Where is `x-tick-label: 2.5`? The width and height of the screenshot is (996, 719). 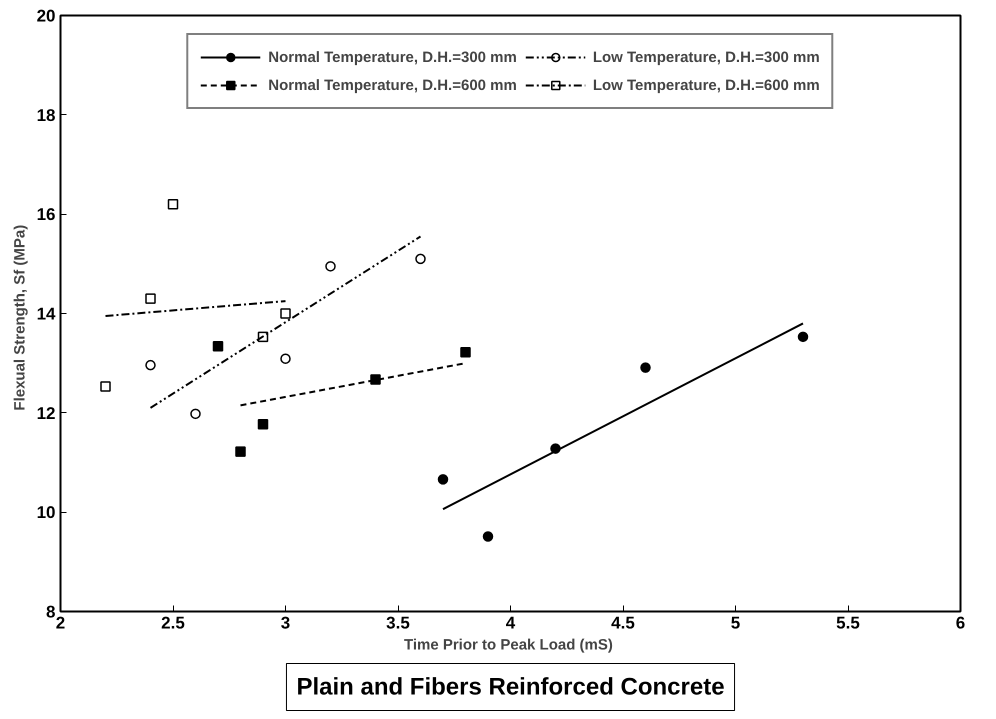
x-tick-label: 2.5 is located at coordinates (173, 623).